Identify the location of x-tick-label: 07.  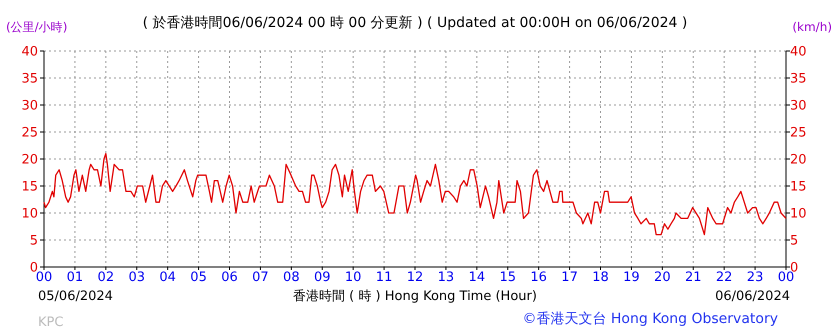
(260, 277).